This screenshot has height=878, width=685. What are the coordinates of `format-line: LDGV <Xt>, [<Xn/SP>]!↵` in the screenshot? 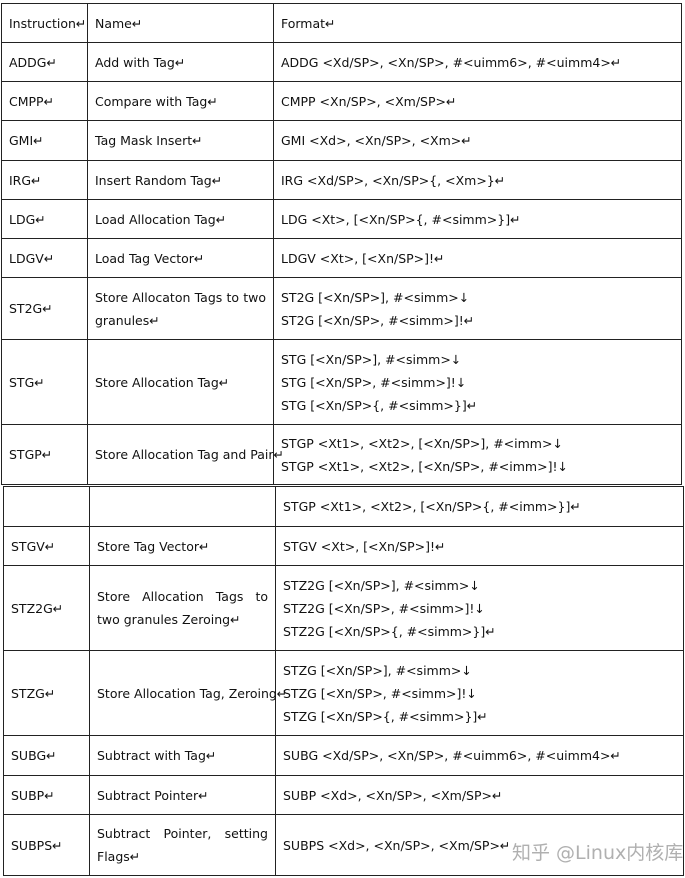 It's located at (363, 258).